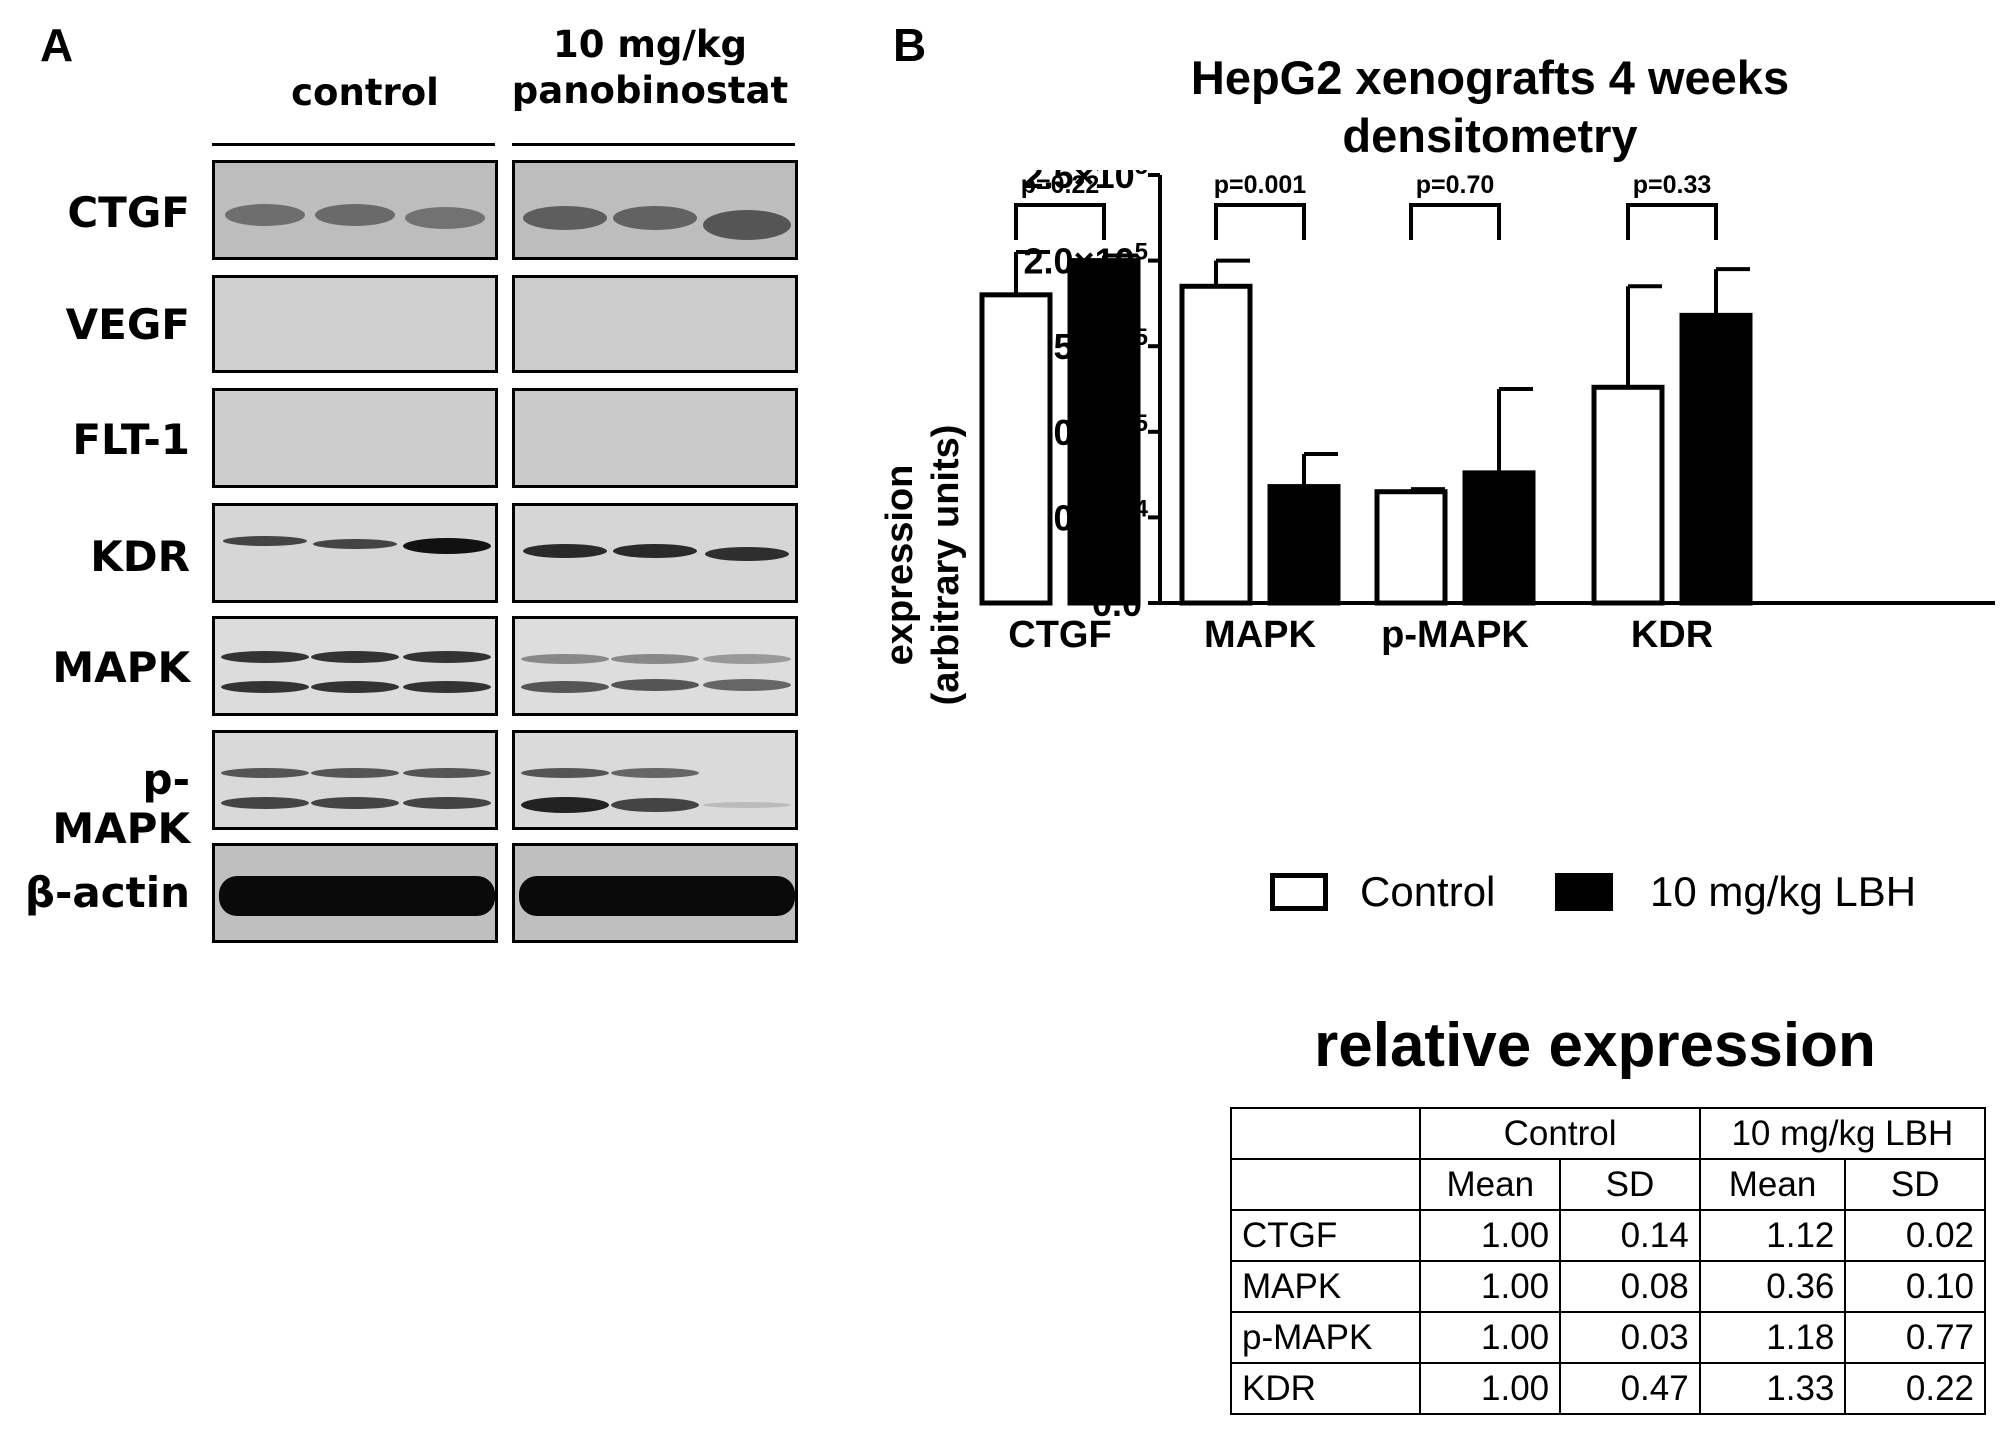  I want to click on group-label-treated-line2: panobinostat, so click(650, 90).